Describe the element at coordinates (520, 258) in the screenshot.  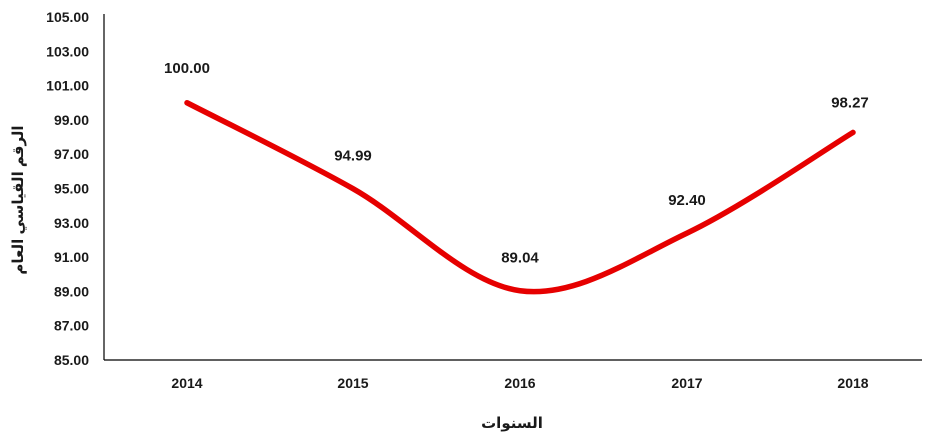
I see `data-label: 89.04` at that location.